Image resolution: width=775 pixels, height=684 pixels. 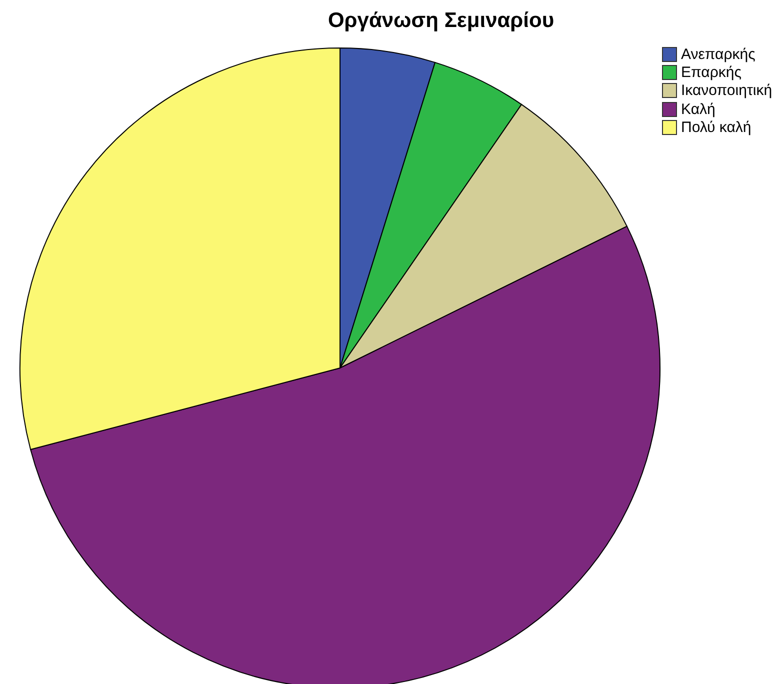 I want to click on legend-label: Ικανοποιητική, so click(x=726, y=91).